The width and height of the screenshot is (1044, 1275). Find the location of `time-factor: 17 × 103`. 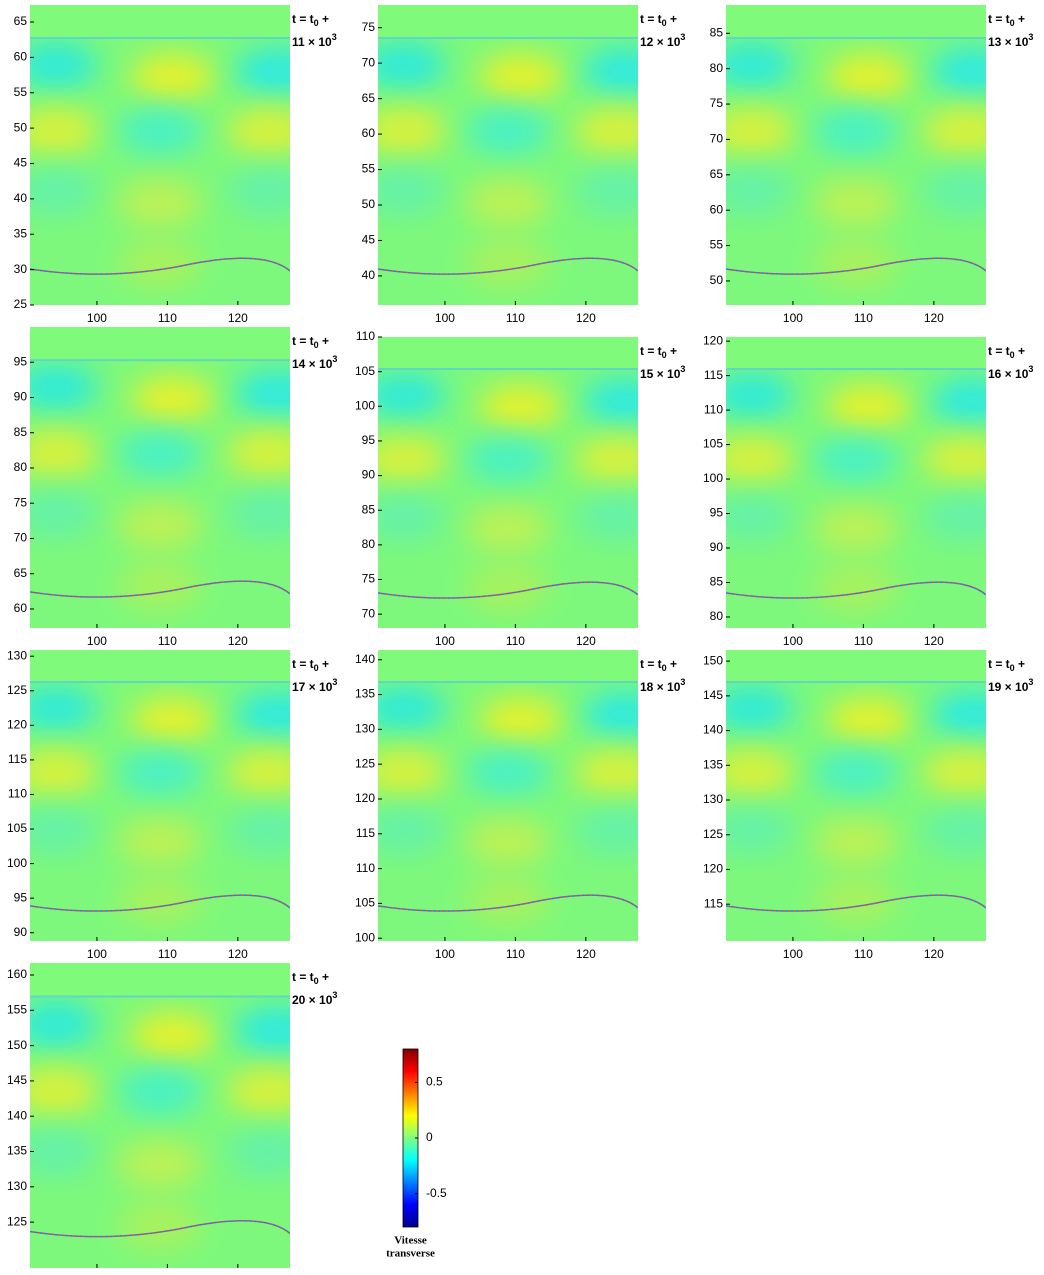

time-factor: 17 × 103 is located at coordinates (314, 685).